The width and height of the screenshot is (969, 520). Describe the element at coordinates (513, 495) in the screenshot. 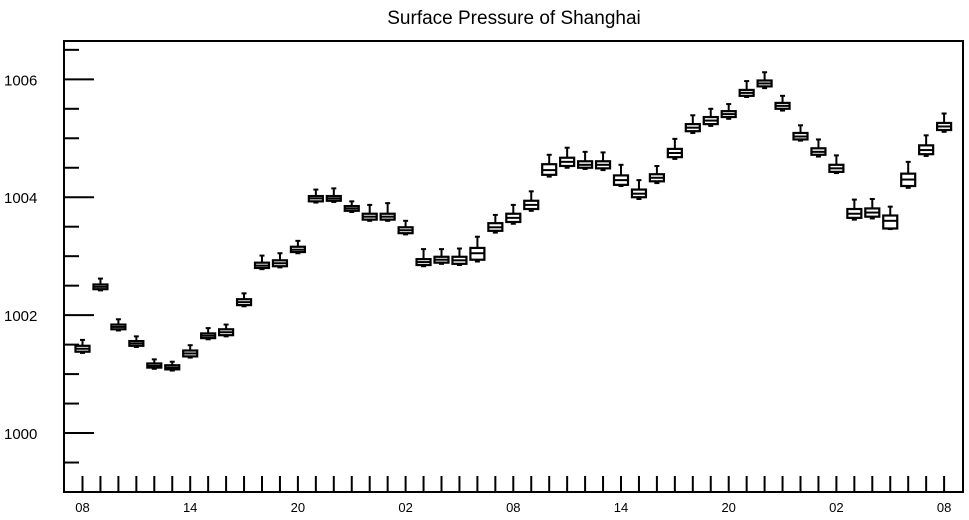

I see `x-axis: 08 14 20 02 08 14 20 02 08` at that location.